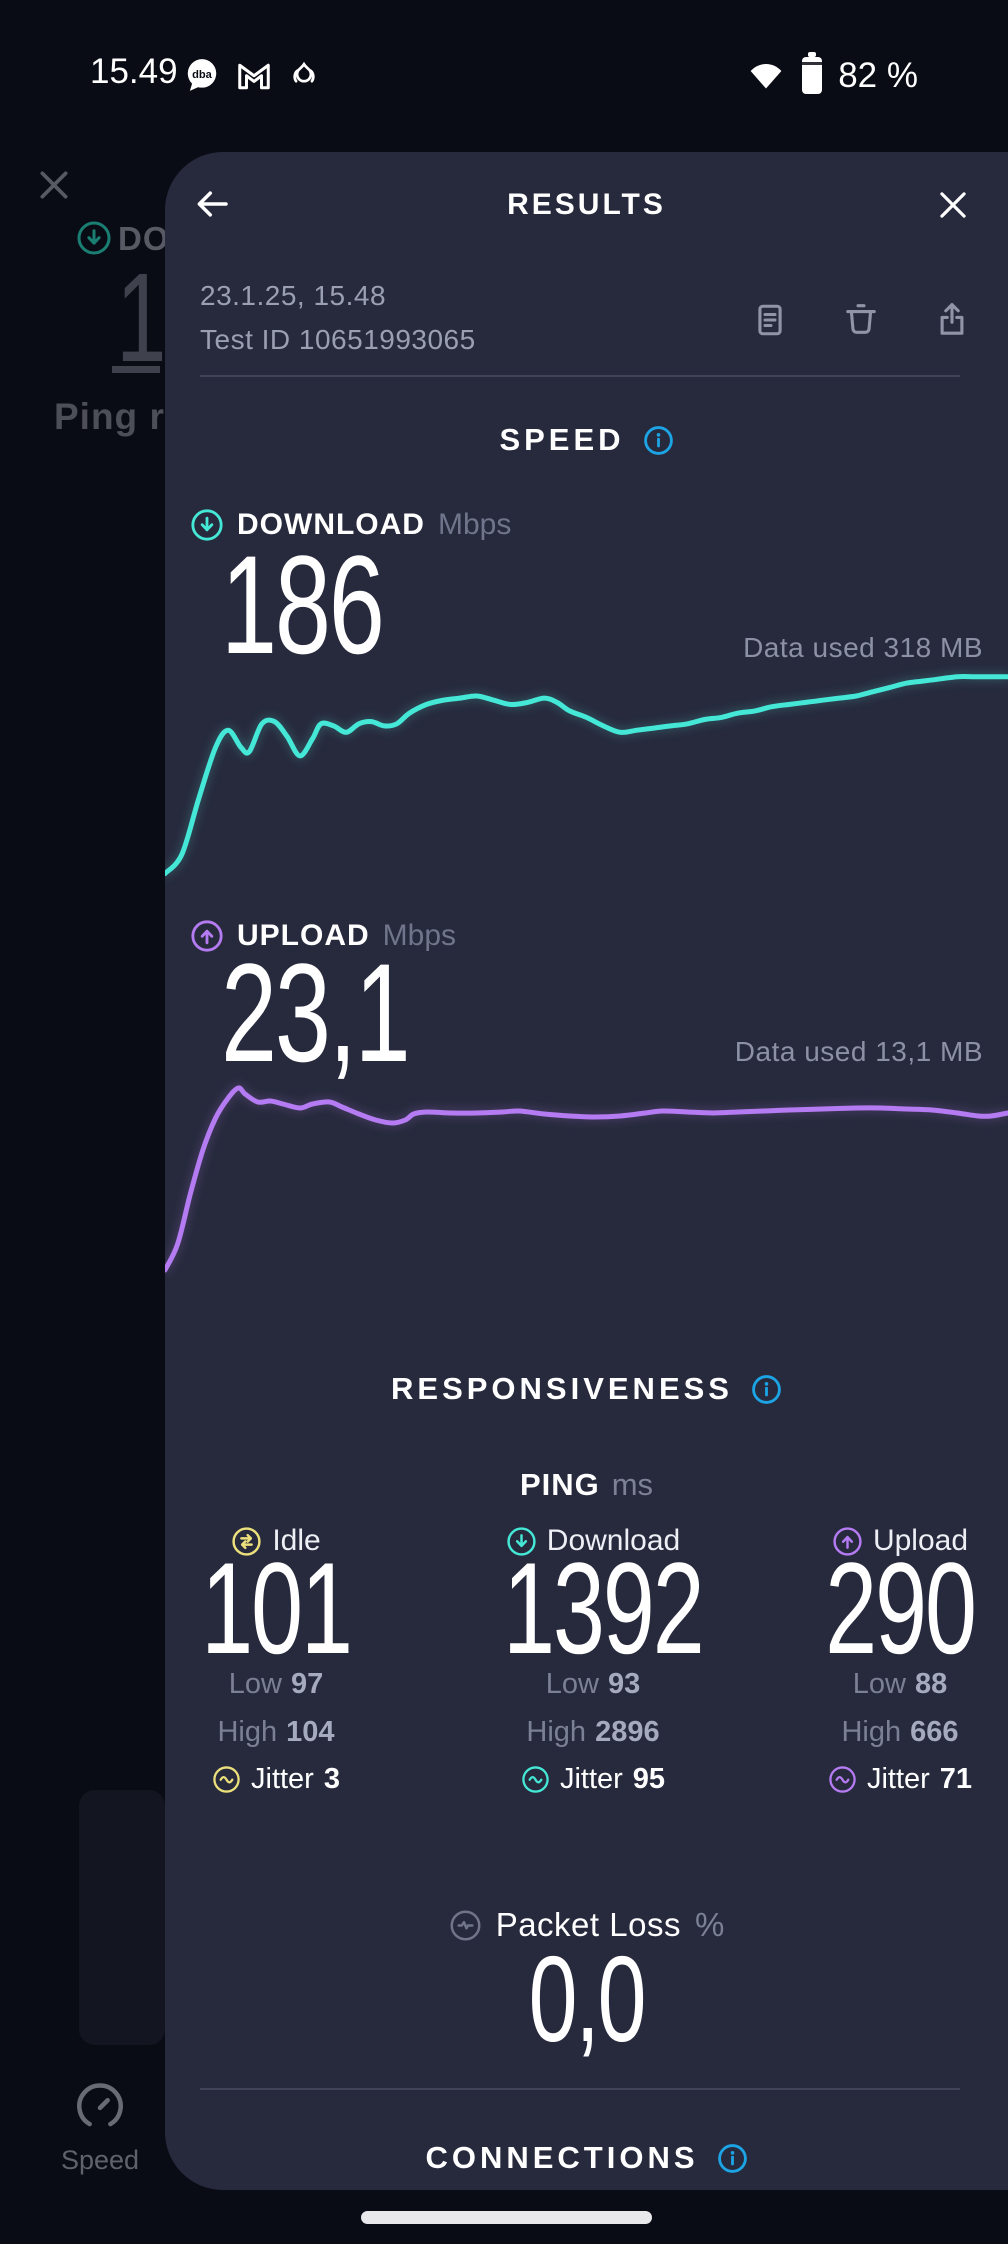  What do you see at coordinates (303, 604) in the screenshot?
I see `download-value: 186` at bounding box center [303, 604].